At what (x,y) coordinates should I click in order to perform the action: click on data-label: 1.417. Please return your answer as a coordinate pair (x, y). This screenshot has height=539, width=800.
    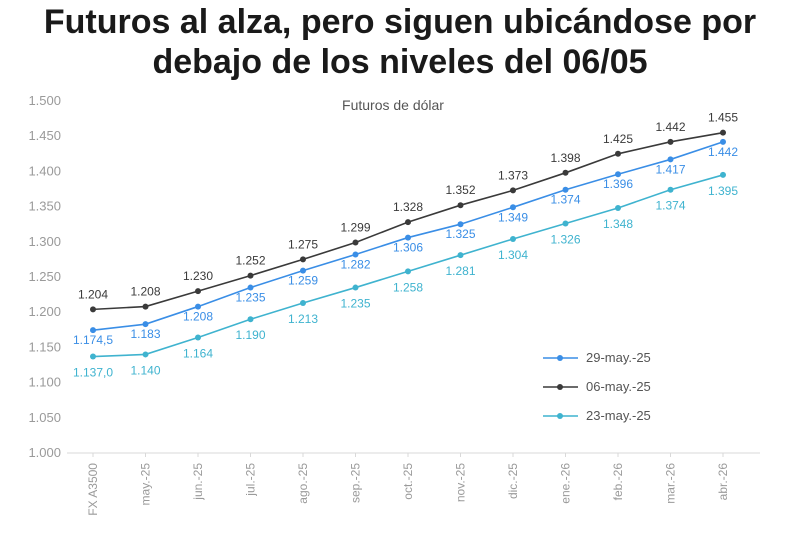
    Looking at the image, I should click on (670, 169).